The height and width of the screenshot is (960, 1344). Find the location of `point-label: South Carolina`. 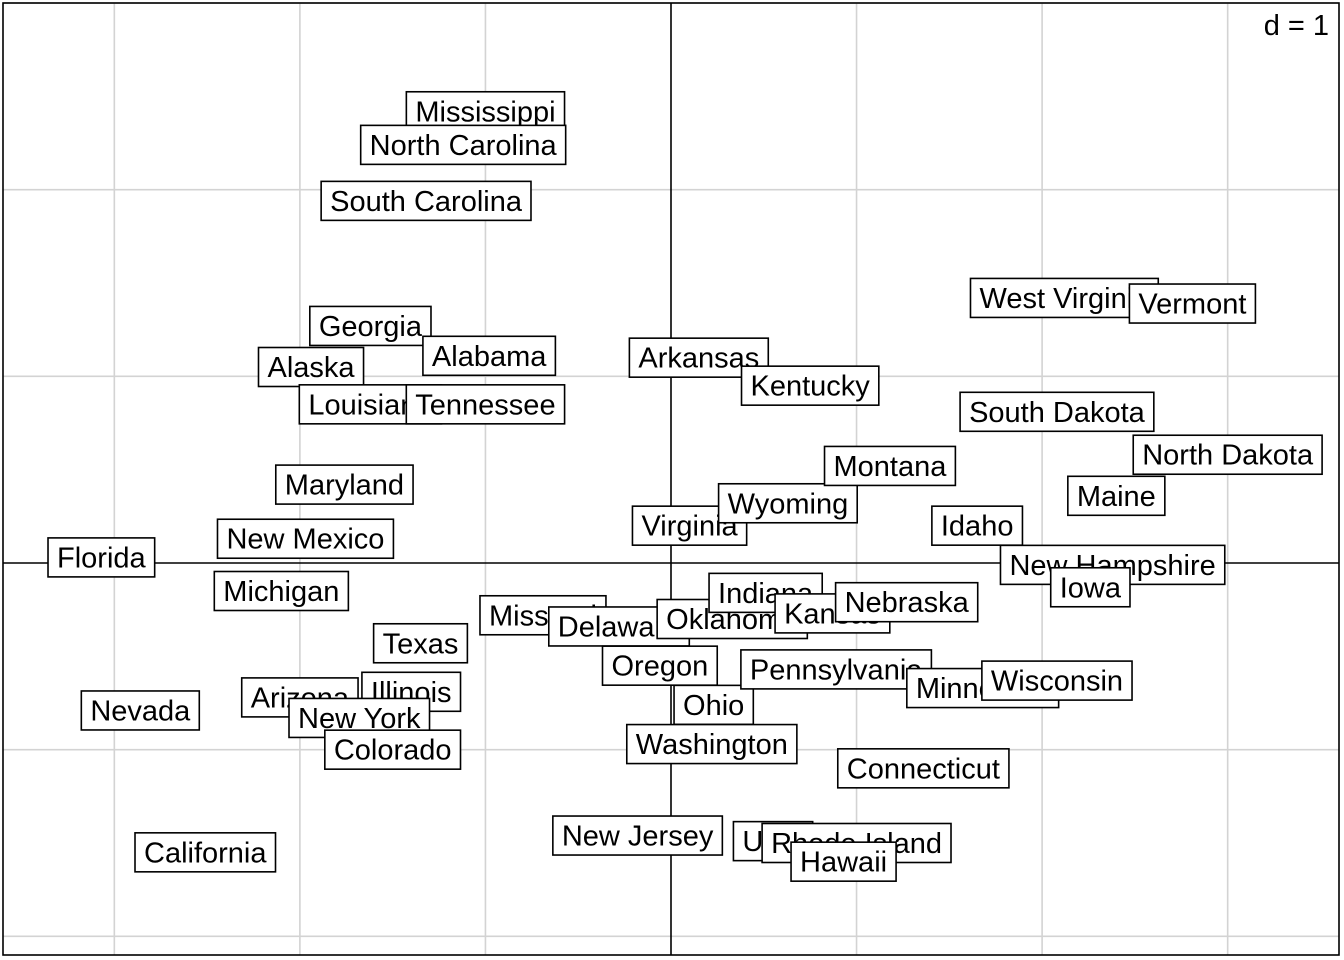

point-label: South Carolina is located at coordinates (426, 201).